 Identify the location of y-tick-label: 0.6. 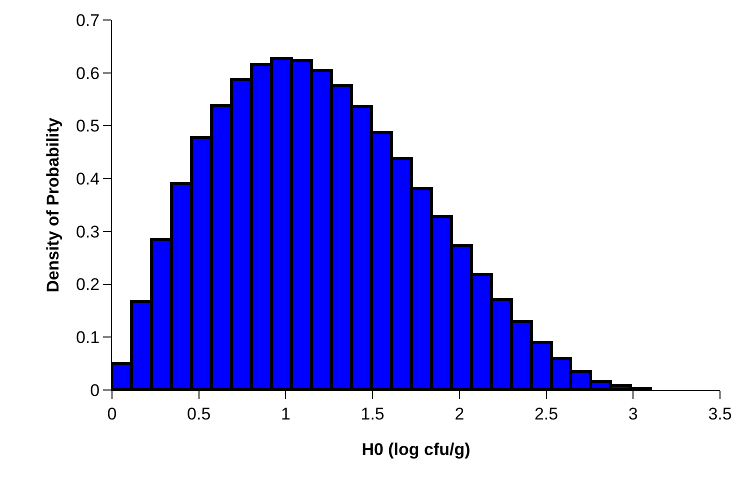
(88, 73).